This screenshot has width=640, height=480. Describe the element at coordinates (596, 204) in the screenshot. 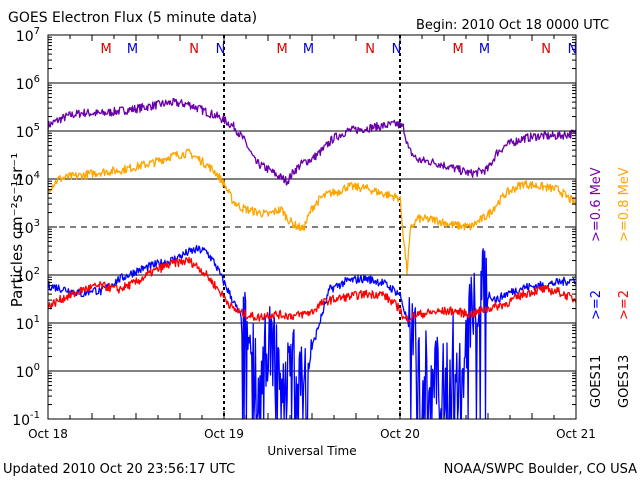

I see `legend-goes11-06: >=0.6 MeV` at that location.